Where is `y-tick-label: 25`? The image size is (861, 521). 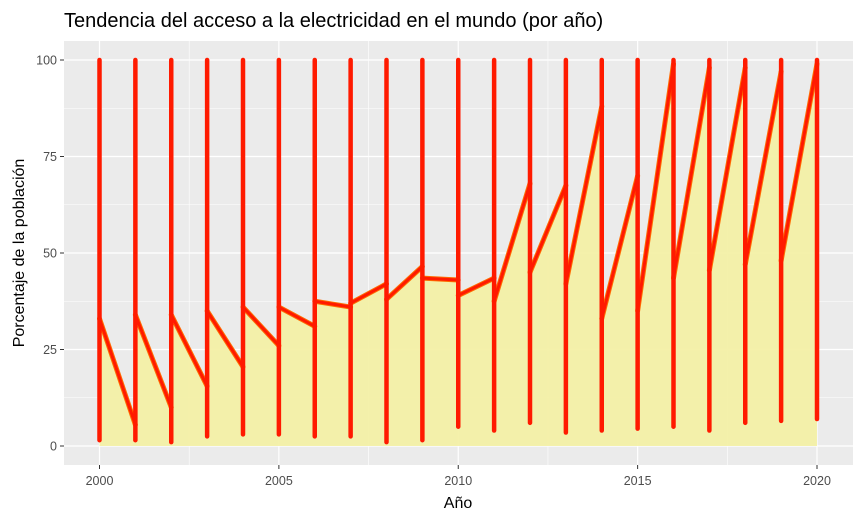
y-tick-label: 25 is located at coordinates (50, 350).